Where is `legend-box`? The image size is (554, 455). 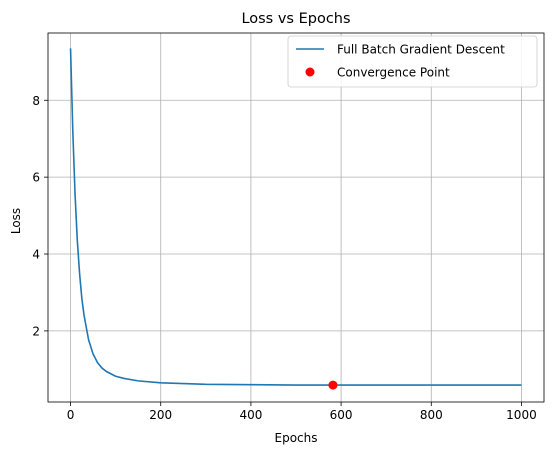
legend-box is located at coordinates (412, 61).